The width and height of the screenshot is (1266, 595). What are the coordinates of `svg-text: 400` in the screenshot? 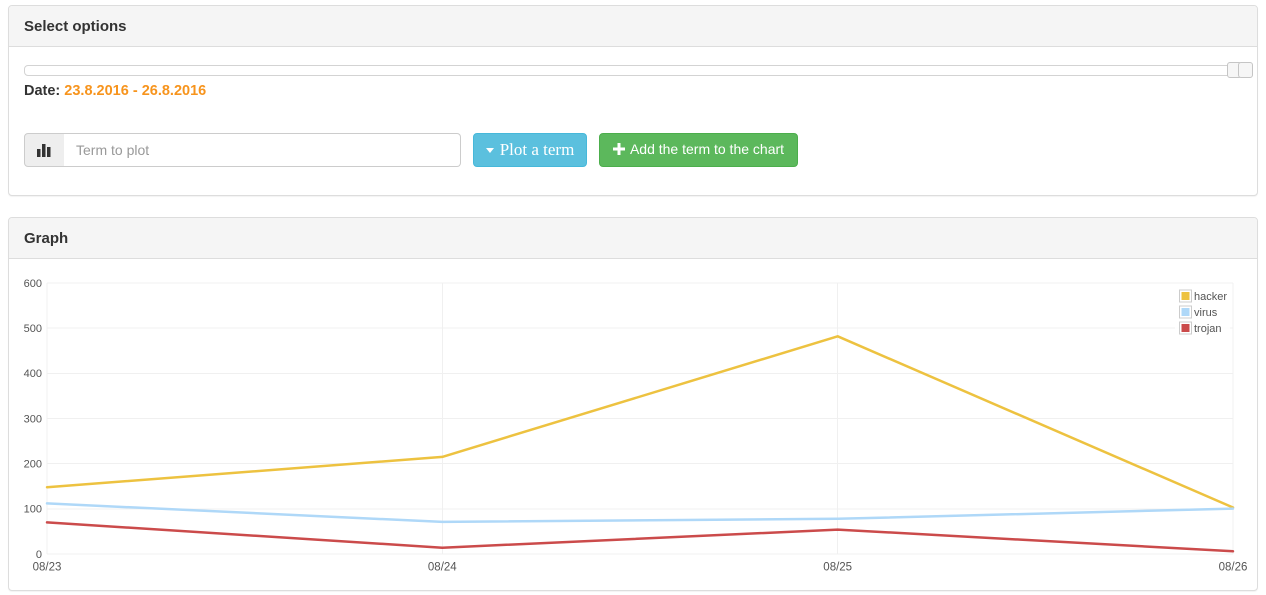 It's located at (33, 374).